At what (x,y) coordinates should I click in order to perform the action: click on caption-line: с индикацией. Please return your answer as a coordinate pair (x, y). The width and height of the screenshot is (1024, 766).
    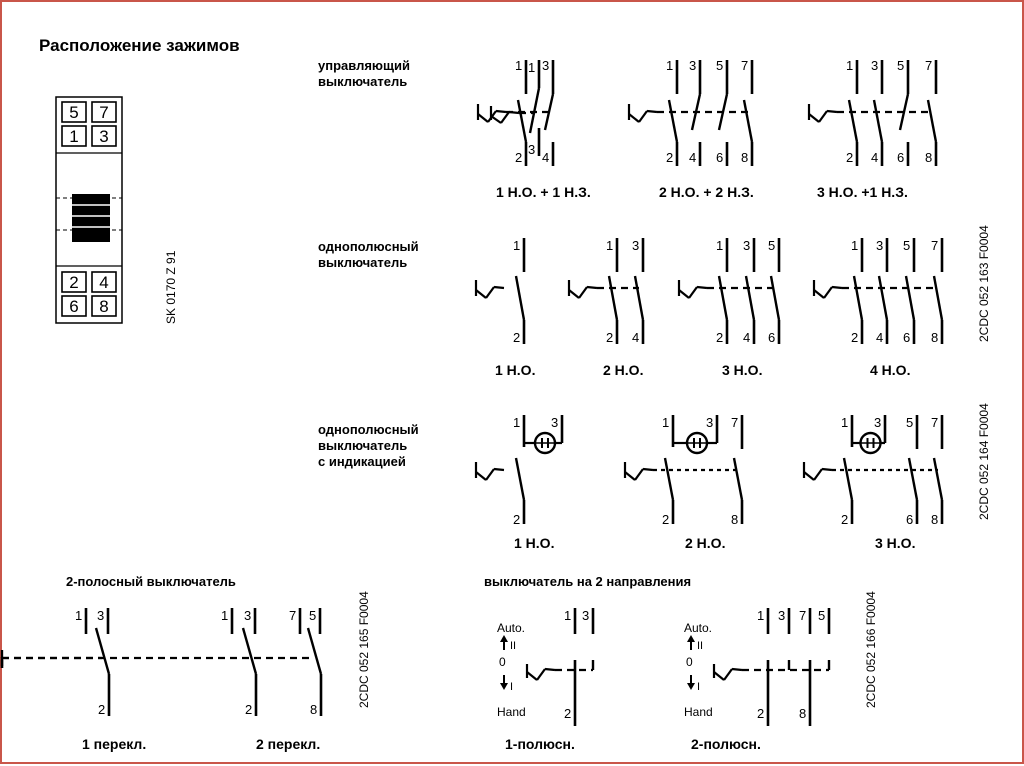
    Looking at the image, I should click on (362, 461).